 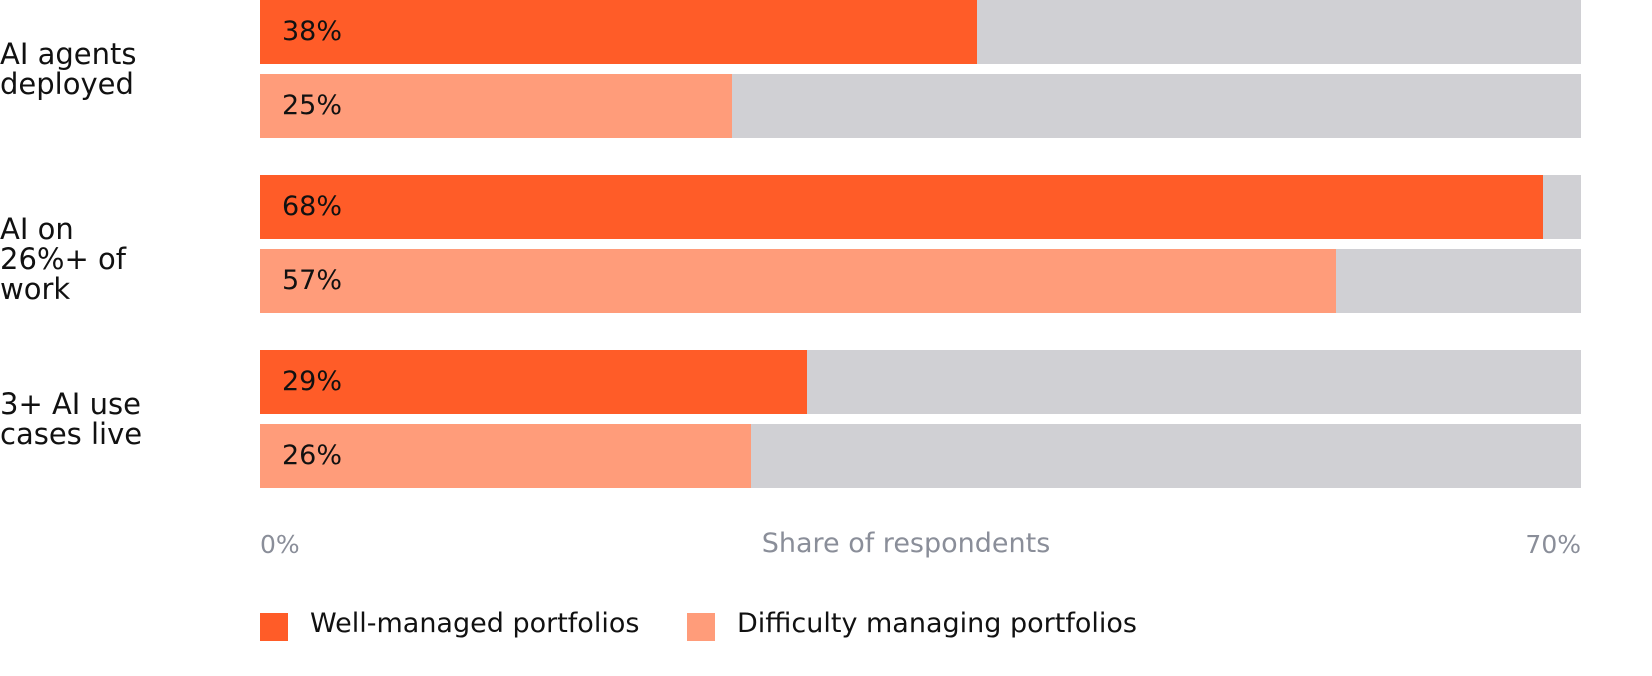 What do you see at coordinates (280, 544) in the screenshot?
I see `x-tick-label: 0%` at bounding box center [280, 544].